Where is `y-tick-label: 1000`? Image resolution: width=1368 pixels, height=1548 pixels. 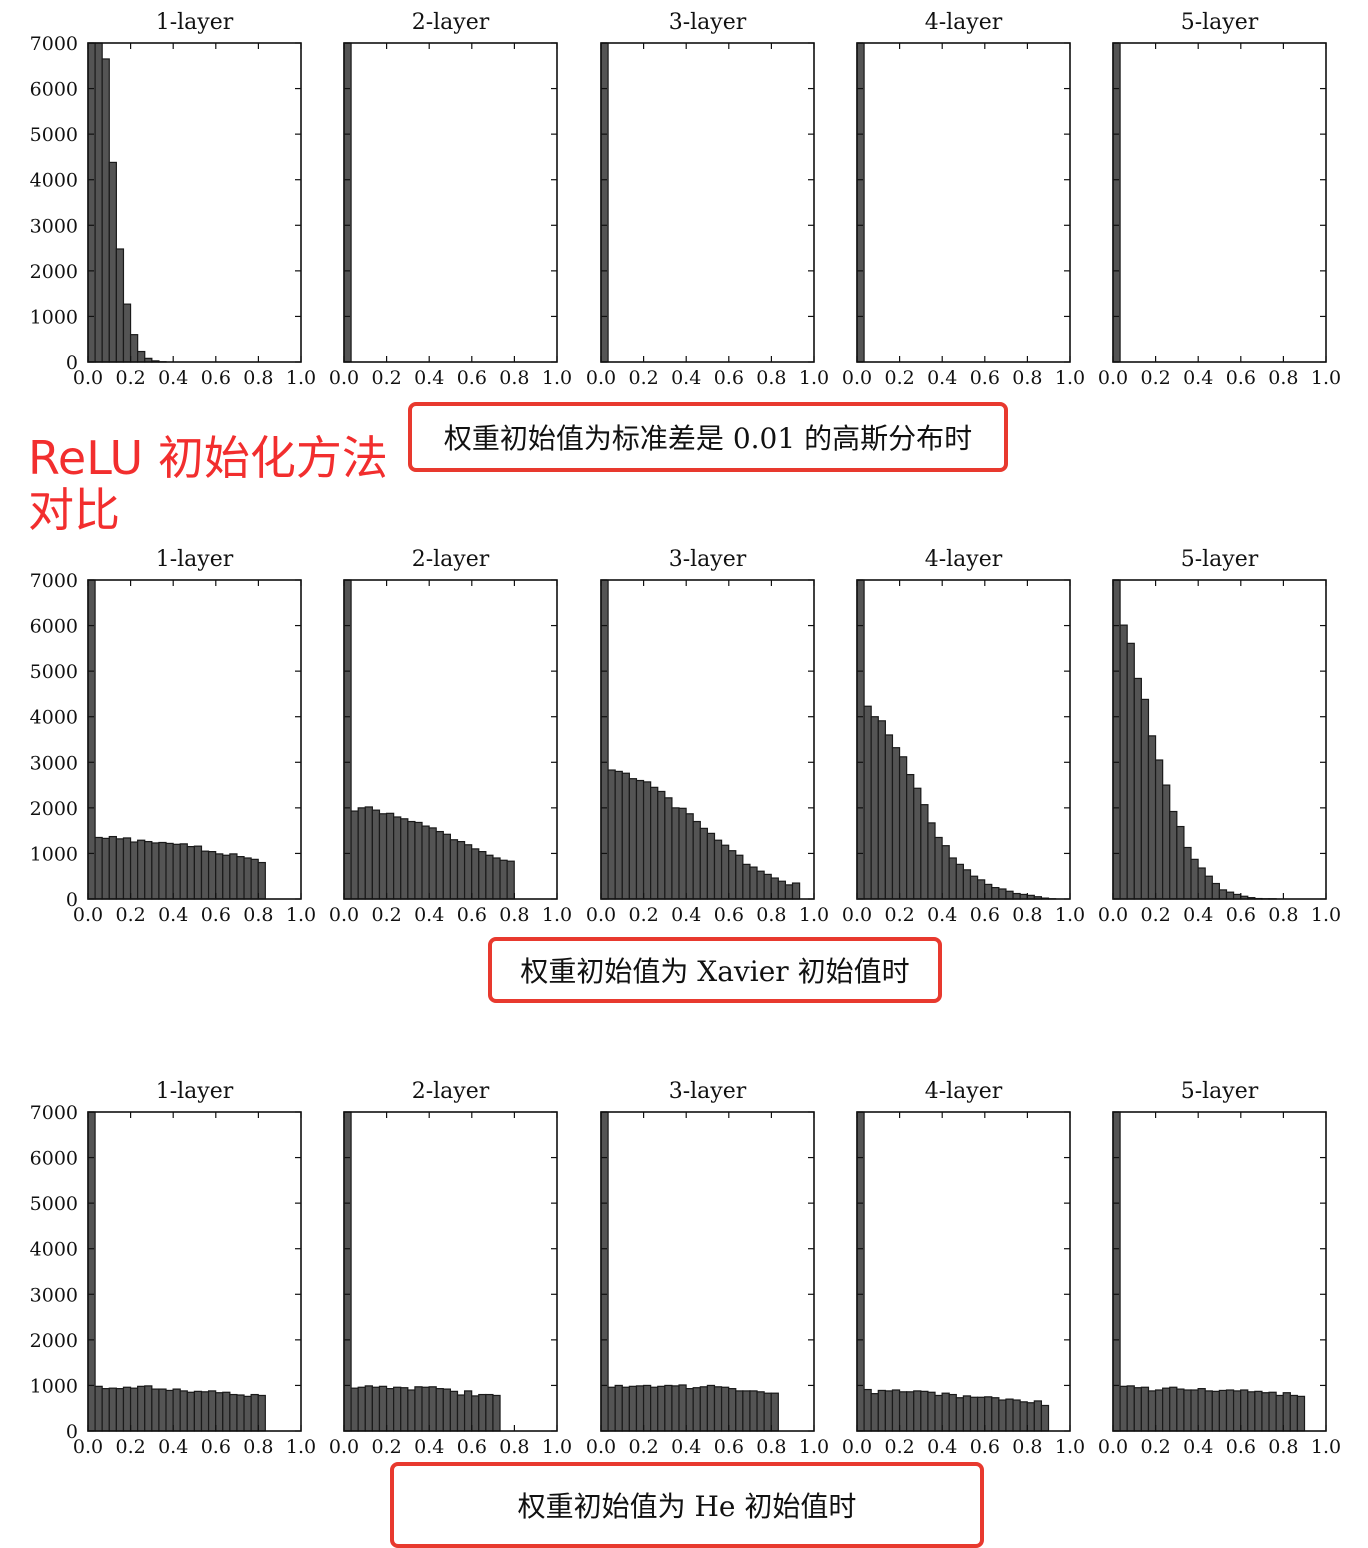
y-tick-label: 1000 is located at coordinates (54, 317).